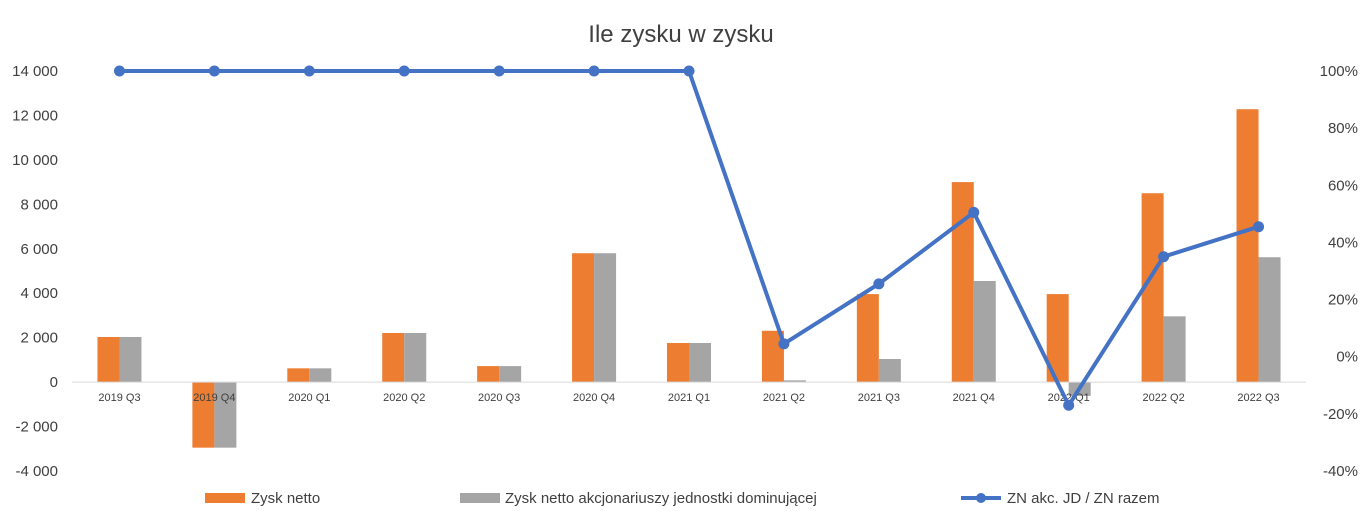 The width and height of the screenshot is (1362, 523). What do you see at coordinates (1258, 398) in the screenshot?
I see `category-label: 2022 Q3` at bounding box center [1258, 398].